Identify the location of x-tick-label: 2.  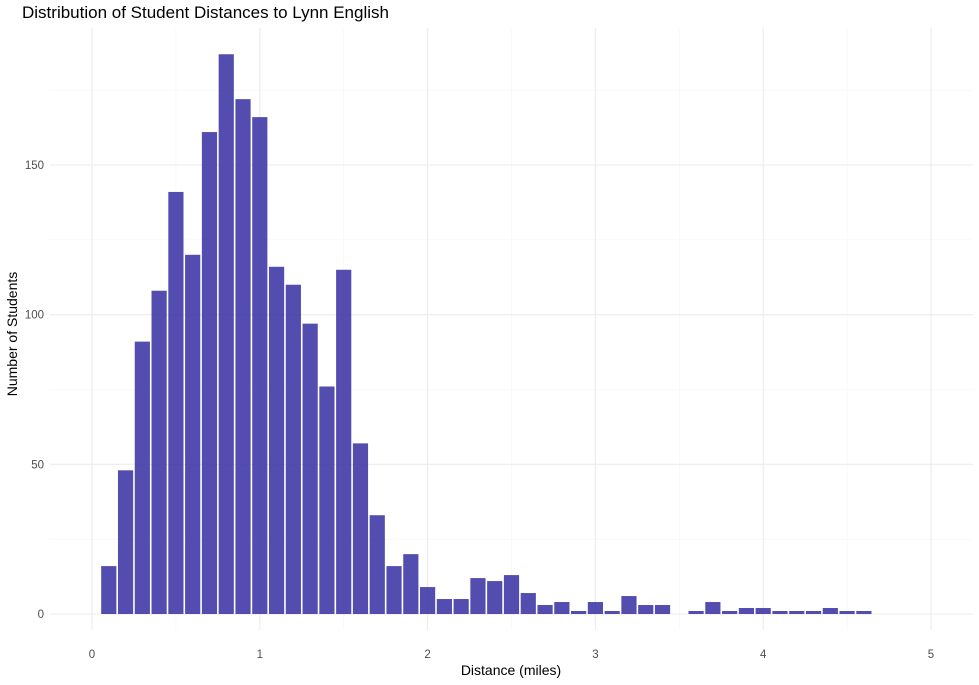
(427, 655).